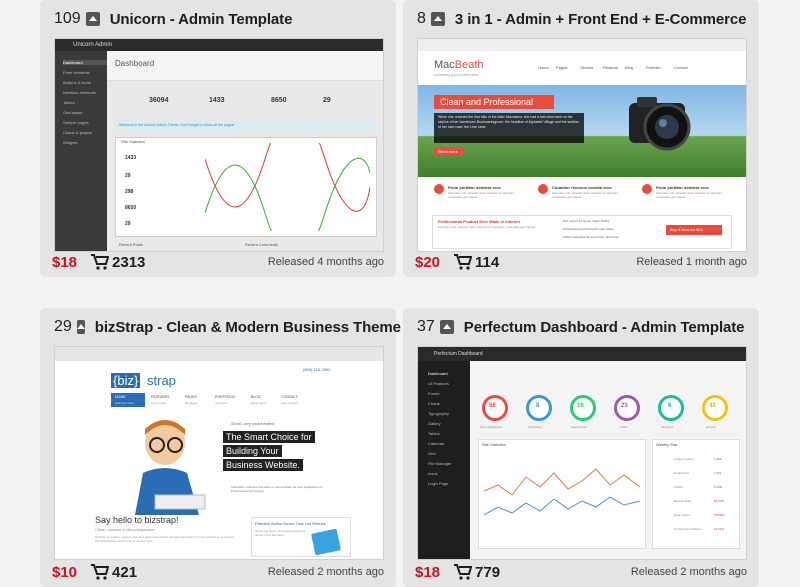 The image size is (800, 587). What do you see at coordinates (428, 262) in the screenshot?
I see `price: $20` at bounding box center [428, 262].